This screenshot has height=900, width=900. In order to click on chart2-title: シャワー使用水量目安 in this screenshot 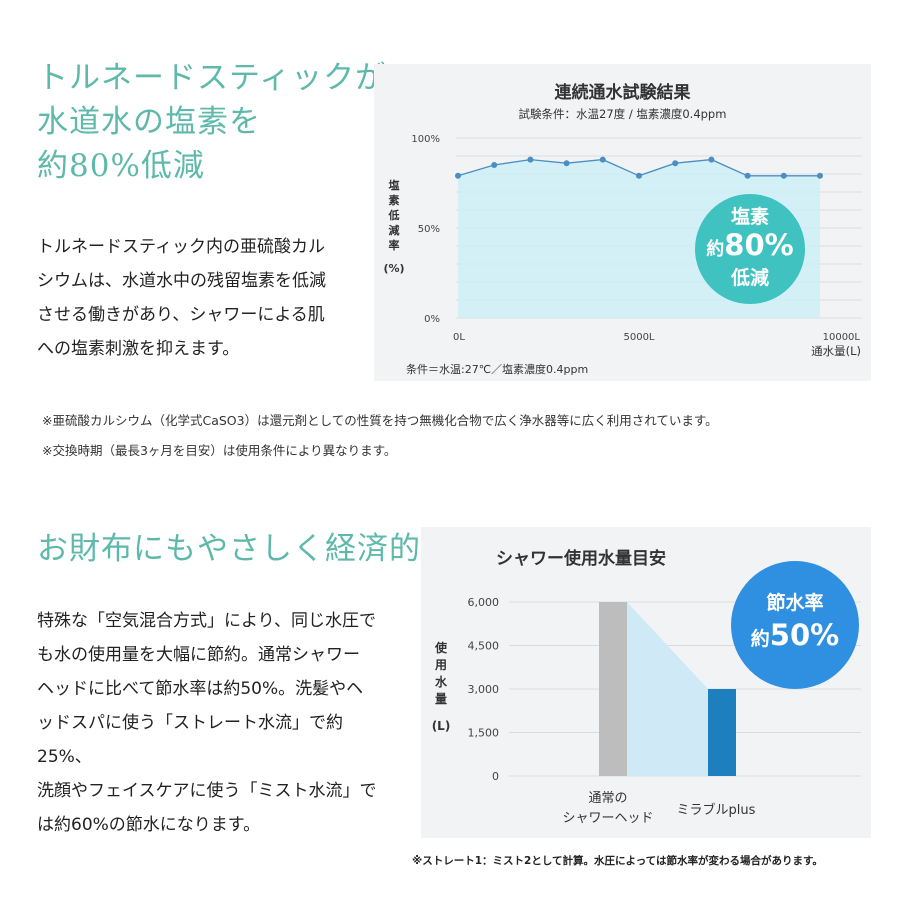, I will do `click(581, 559)`.